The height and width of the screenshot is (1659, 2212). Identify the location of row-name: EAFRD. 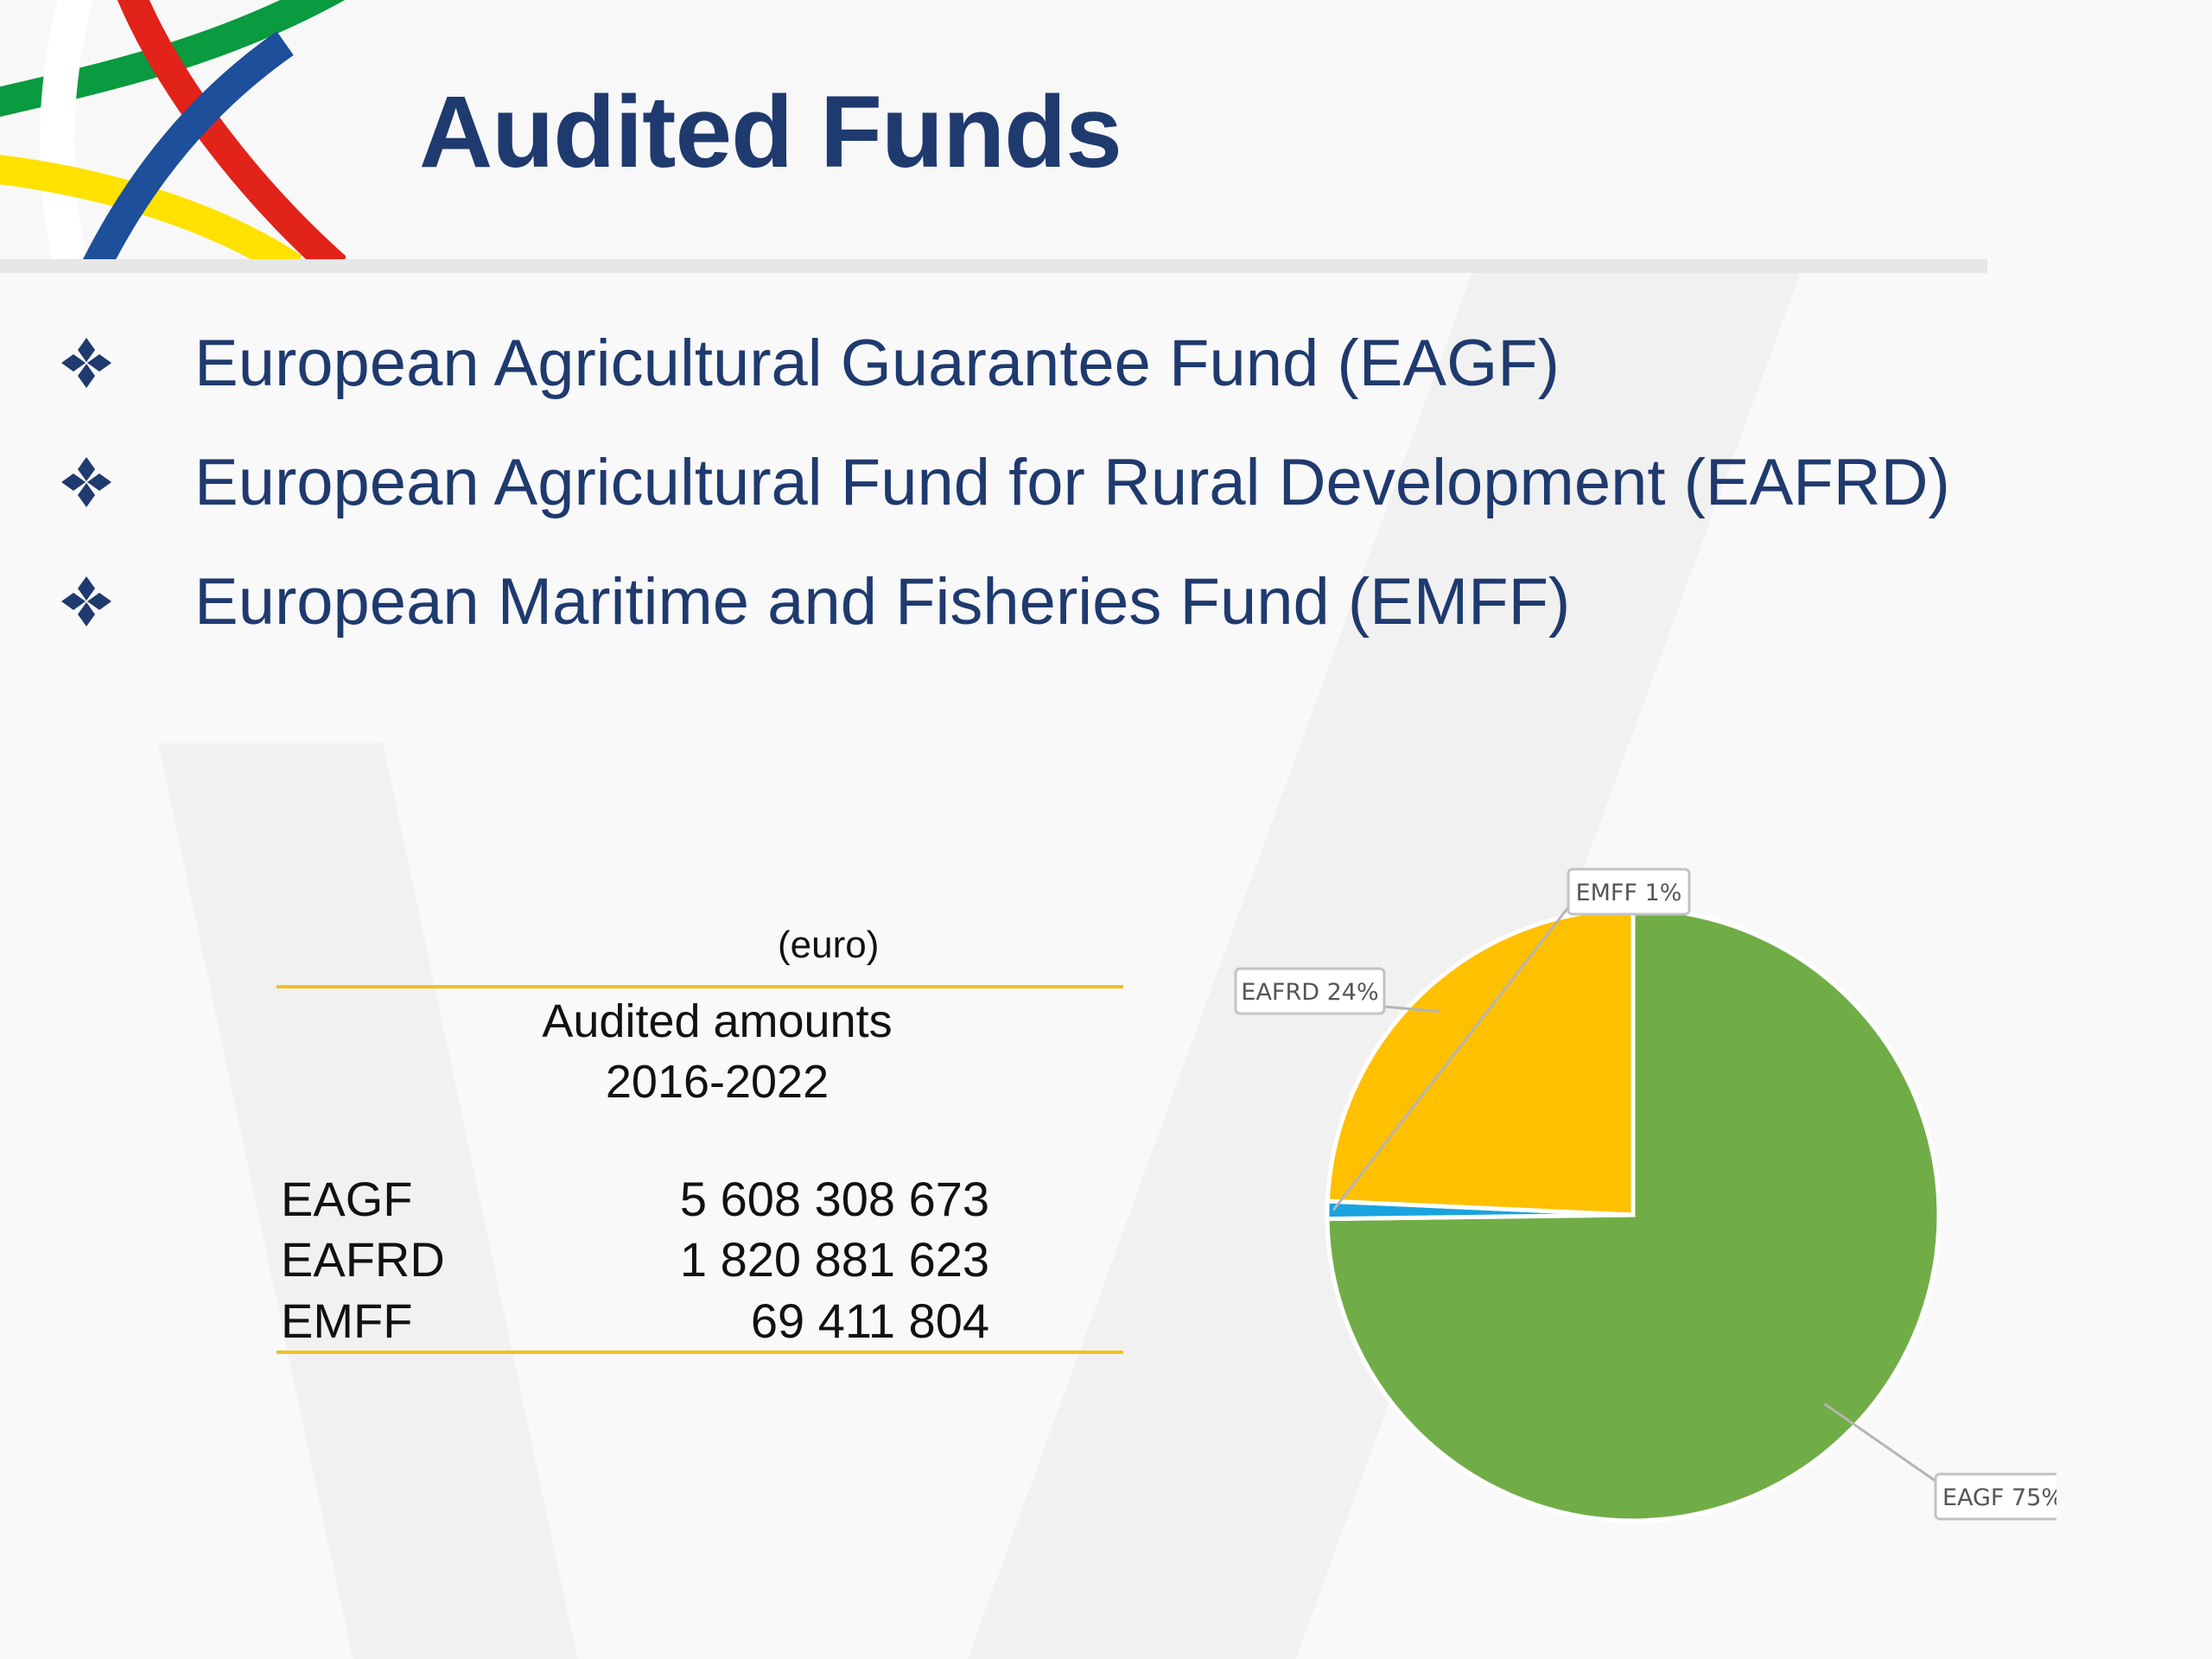
(363, 1259).